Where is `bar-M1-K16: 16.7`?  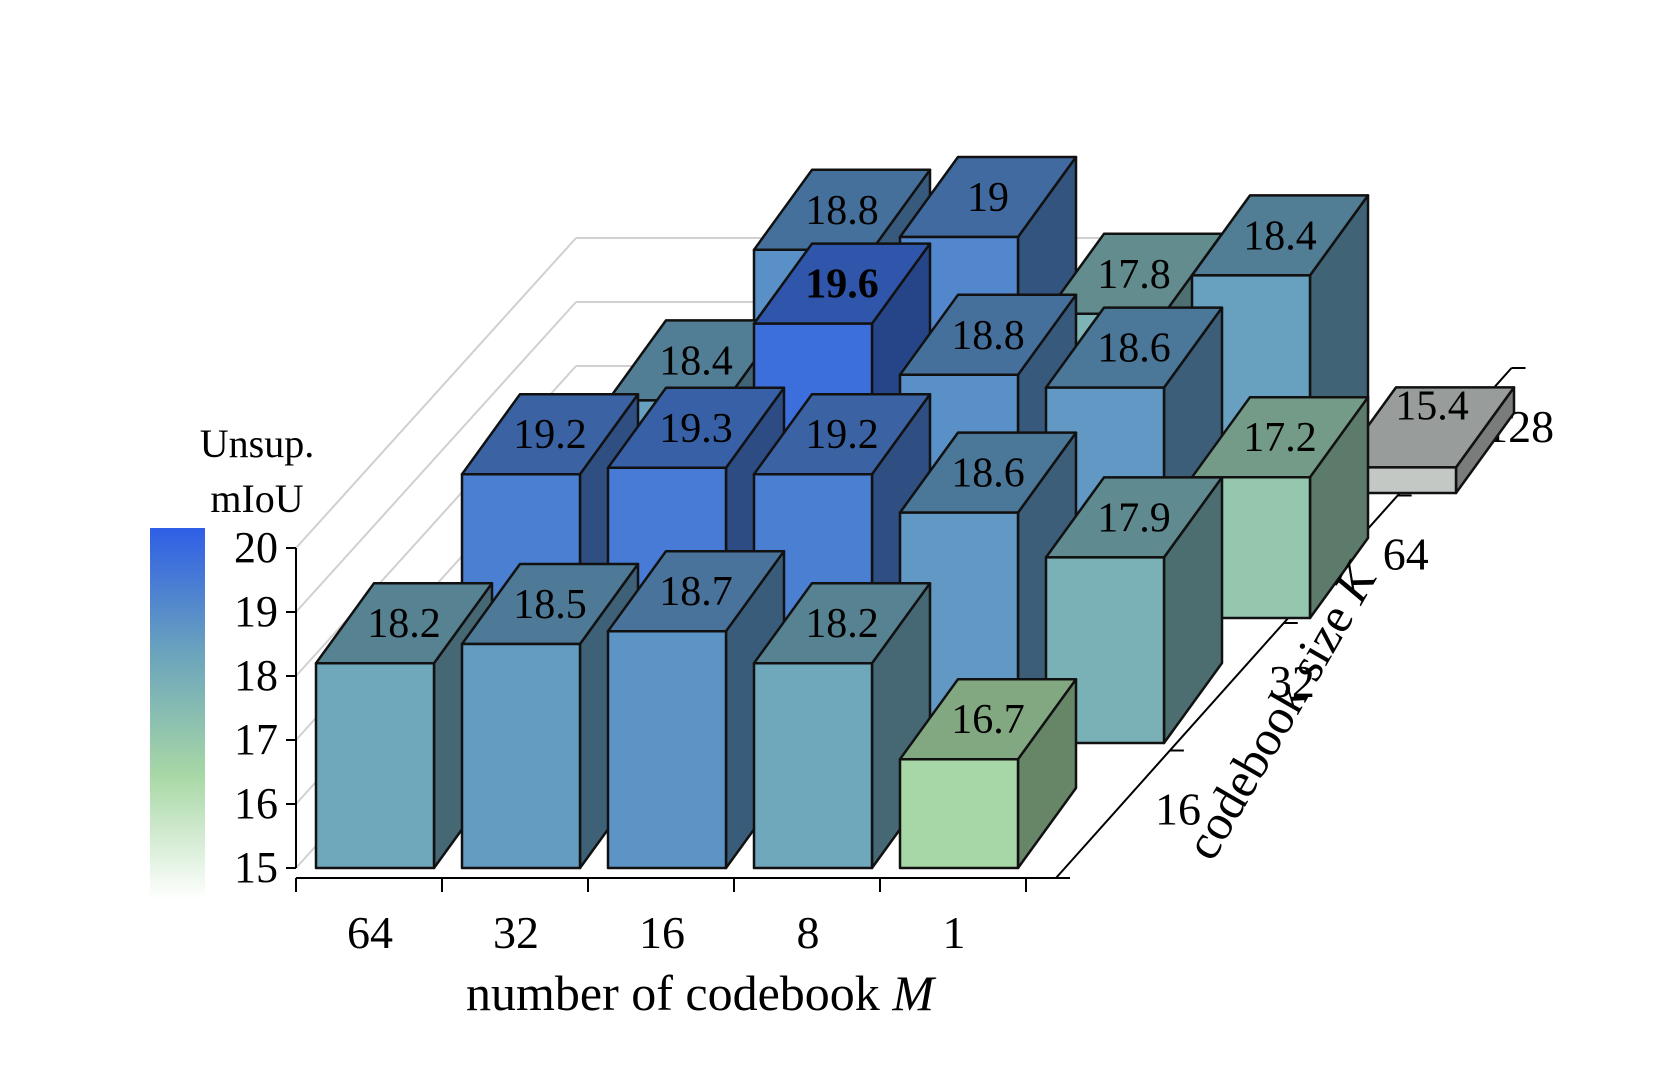
bar-M1-K16: 16.7 is located at coordinates (988, 773).